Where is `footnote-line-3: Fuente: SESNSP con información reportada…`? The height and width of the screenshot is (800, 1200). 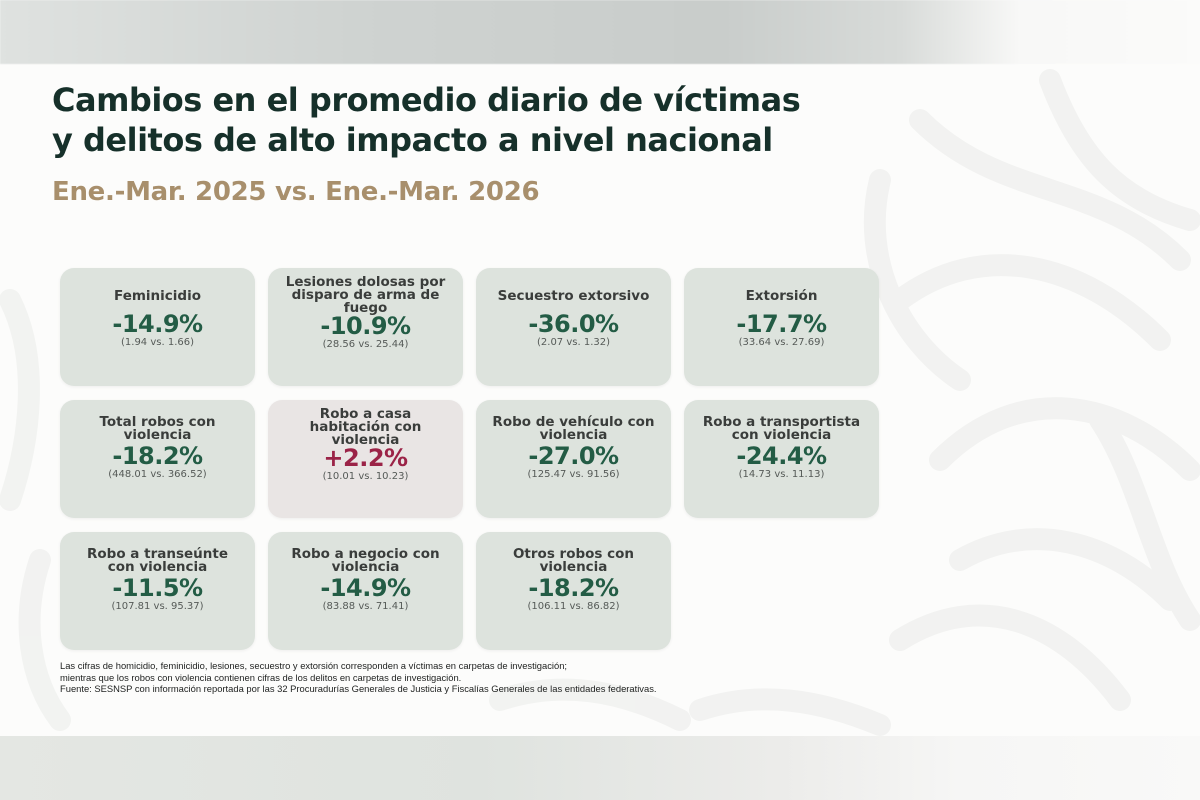 footnote-line-3: Fuente: SESNSP con información reportada… is located at coordinates (358, 688).